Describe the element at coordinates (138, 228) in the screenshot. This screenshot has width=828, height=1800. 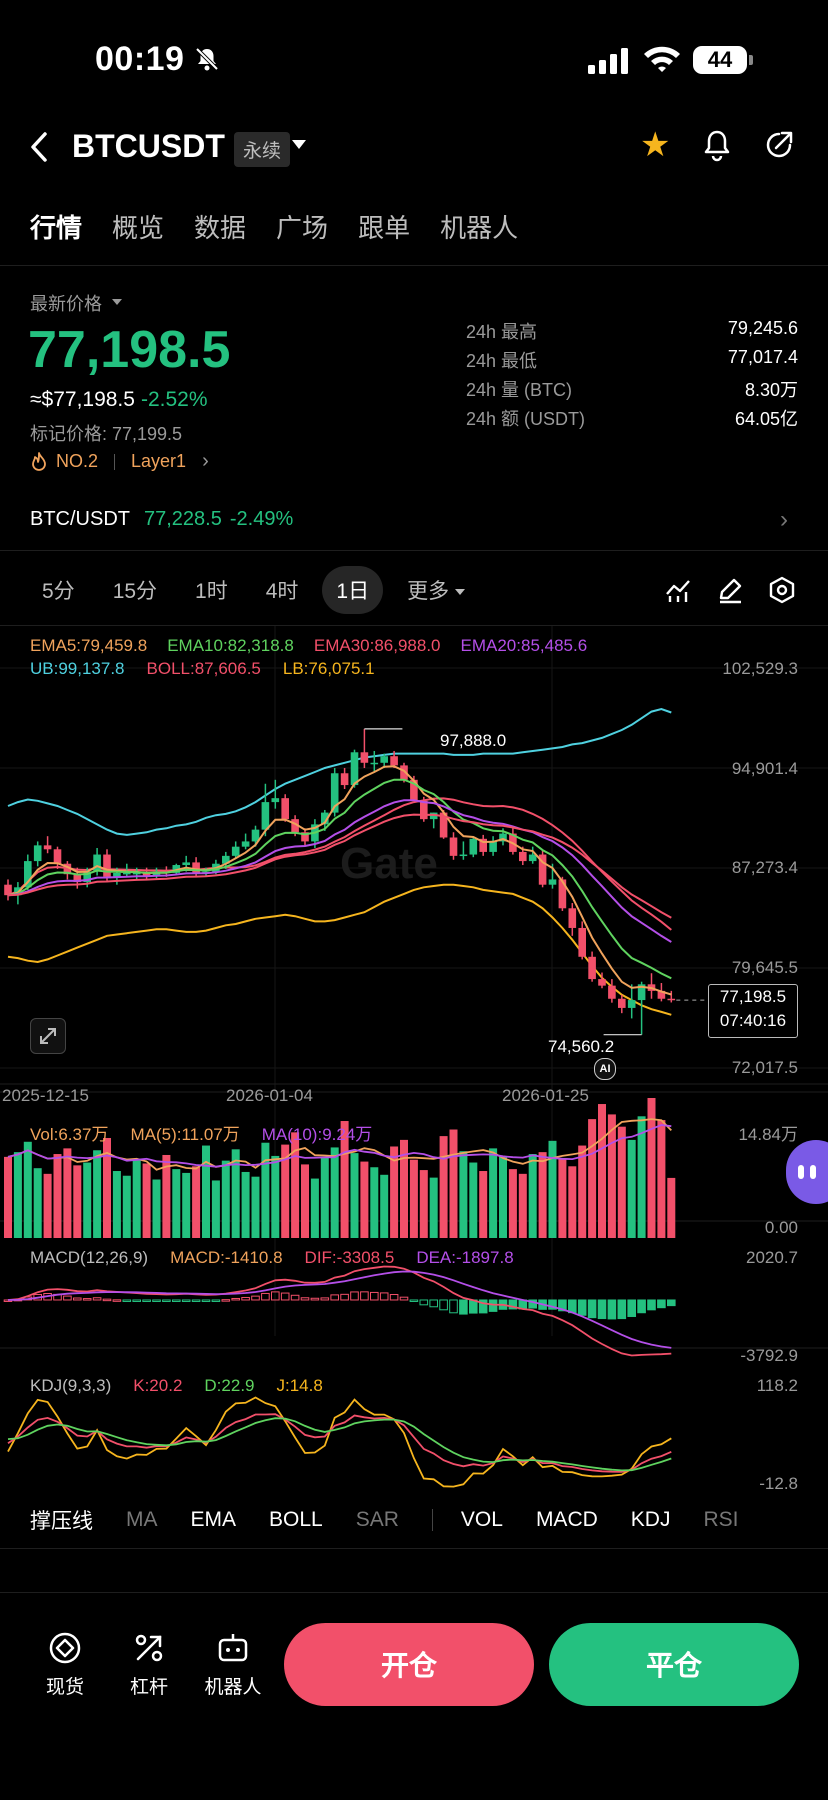
I see `tab-overview: 概览` at that location.